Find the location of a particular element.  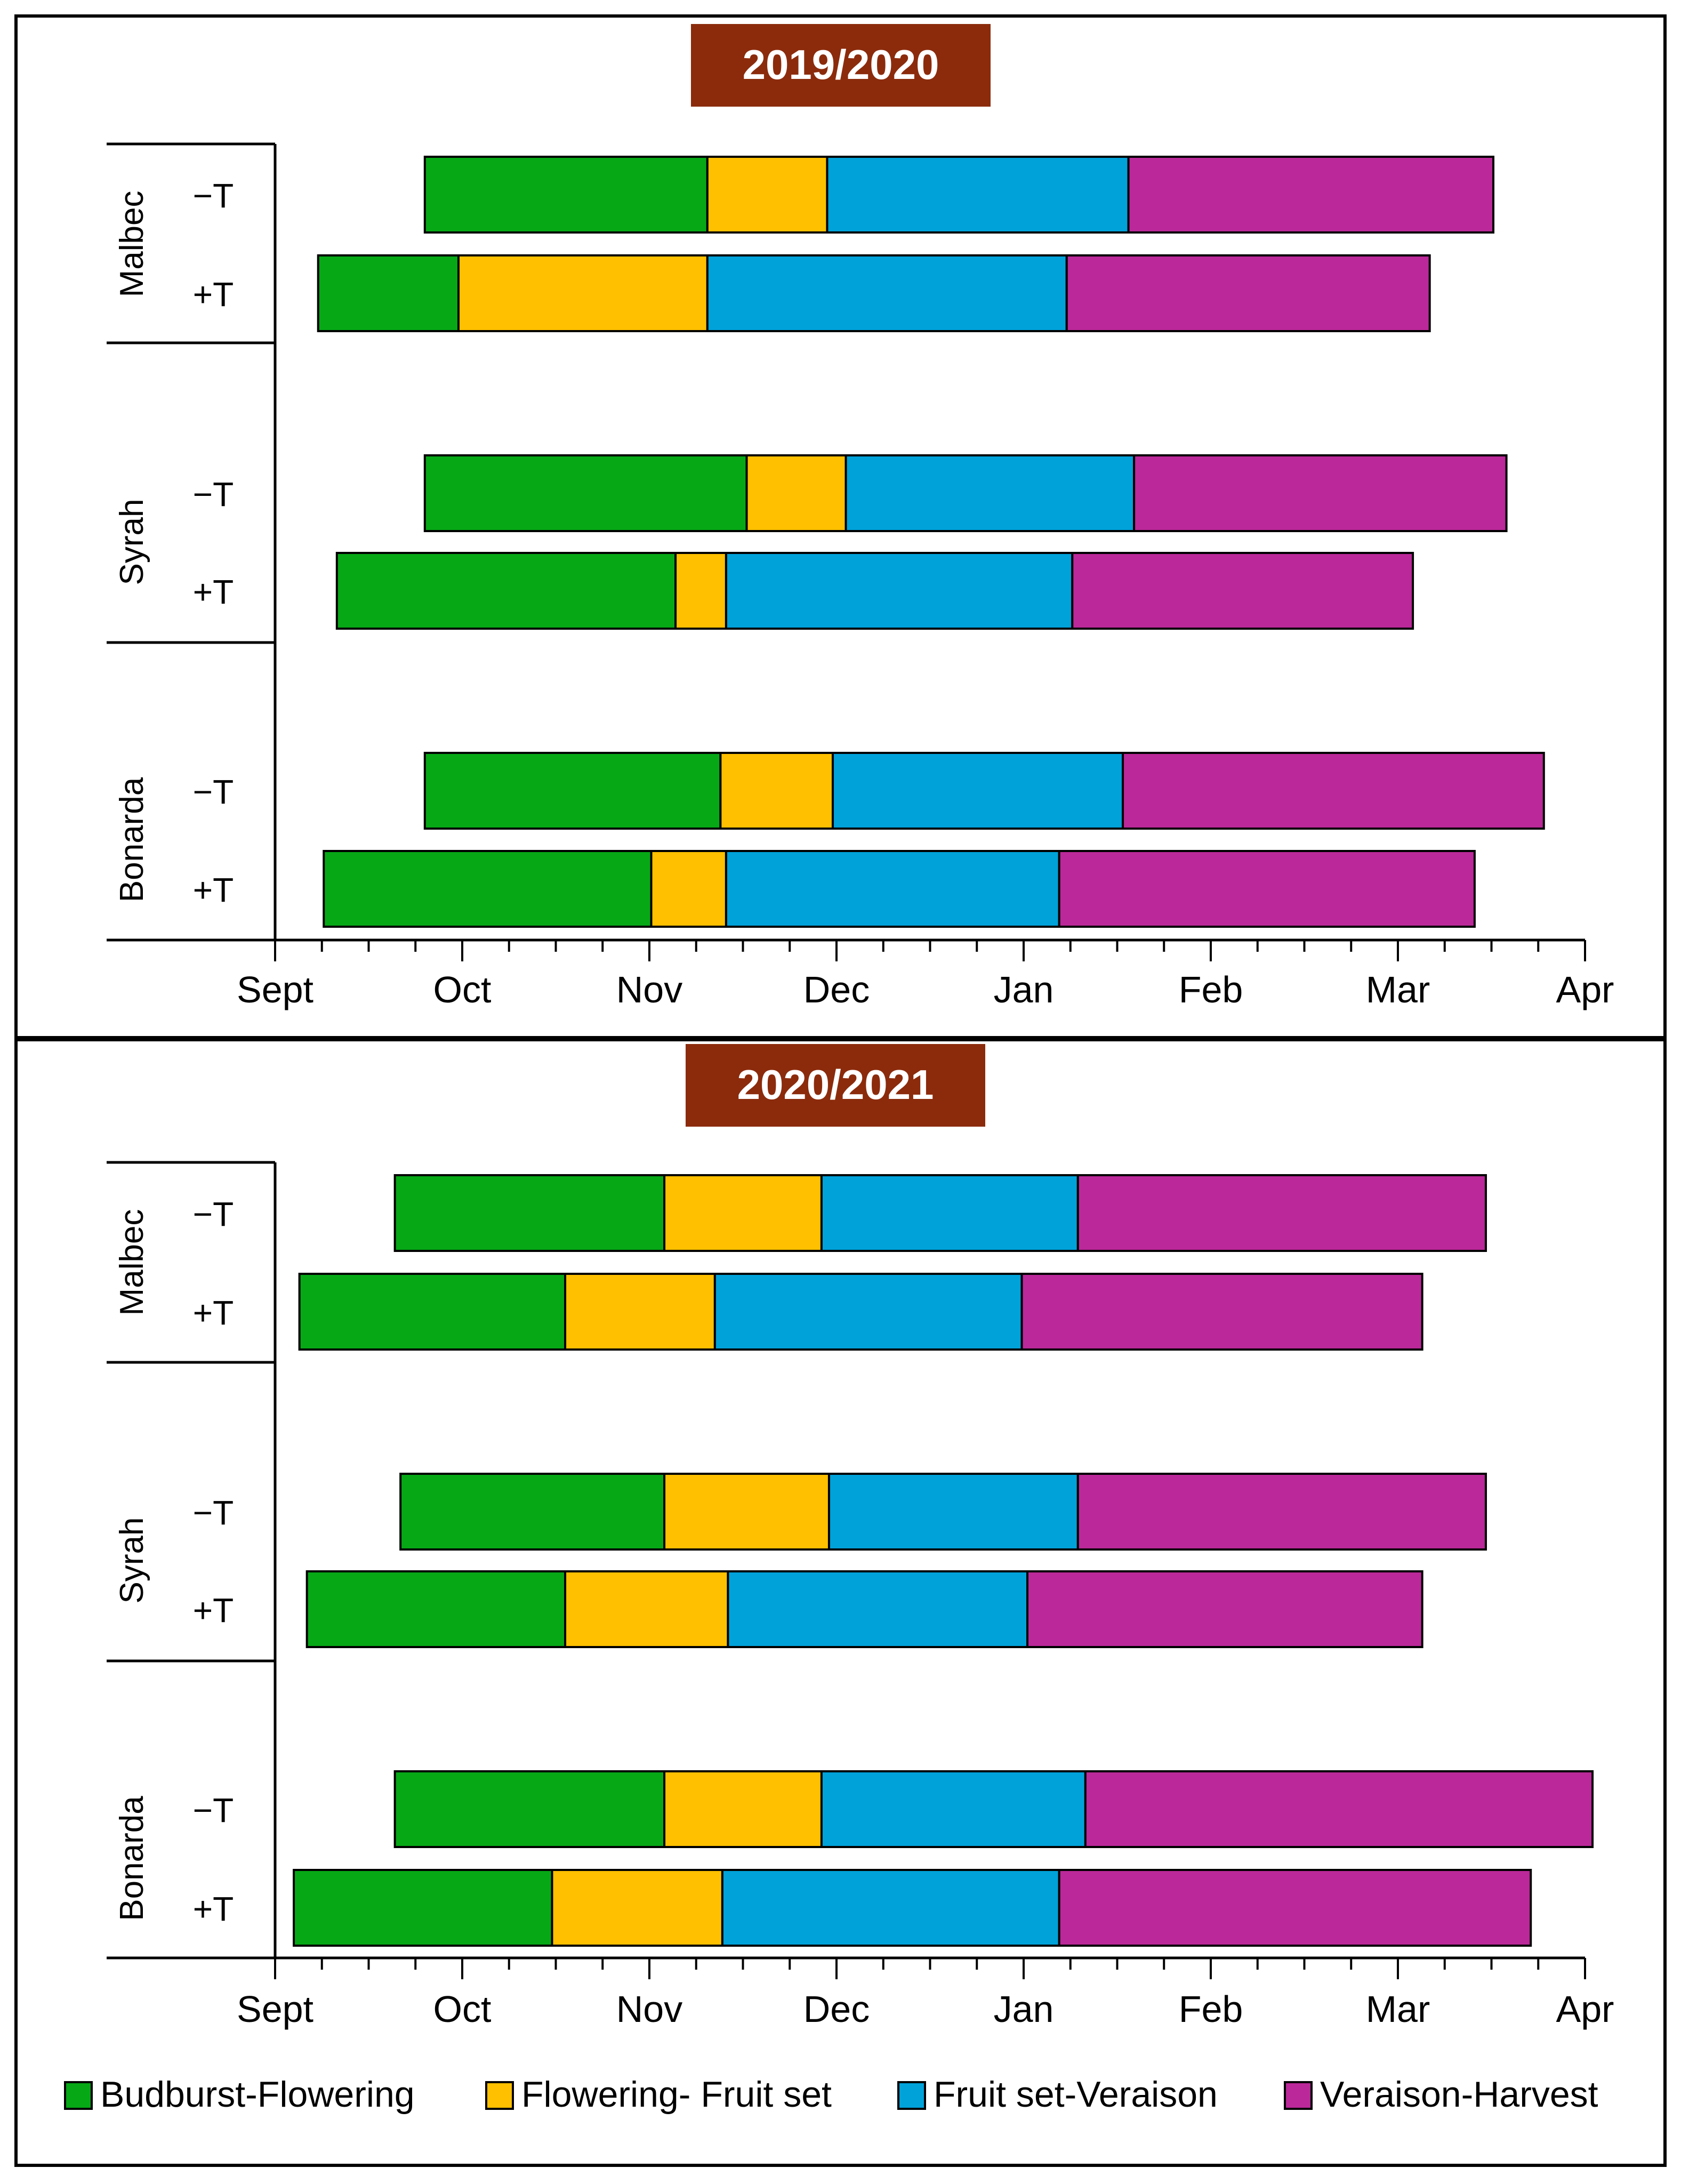

legend-label: Budburst-Flowering is located at coordinates (257, 2094).